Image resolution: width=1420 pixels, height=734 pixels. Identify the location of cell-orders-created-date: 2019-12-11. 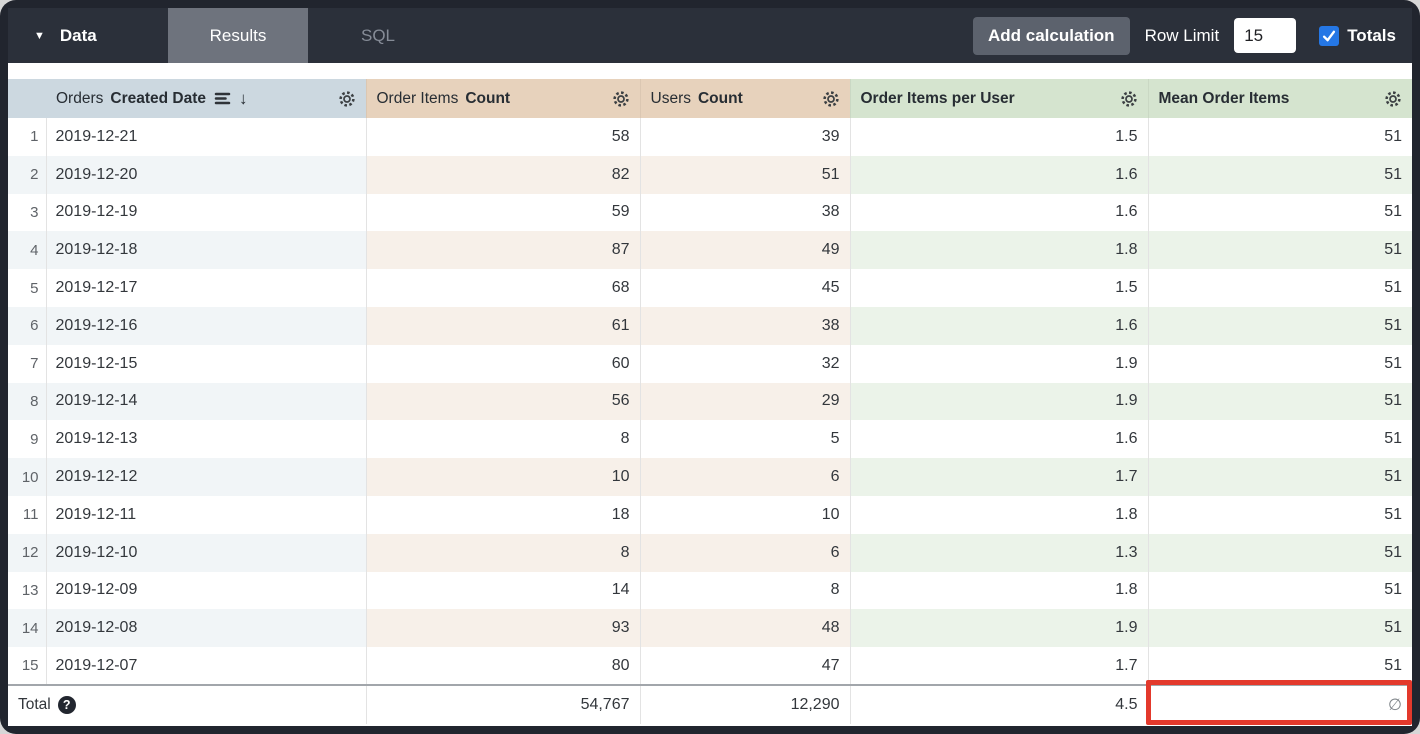
(205, 514).